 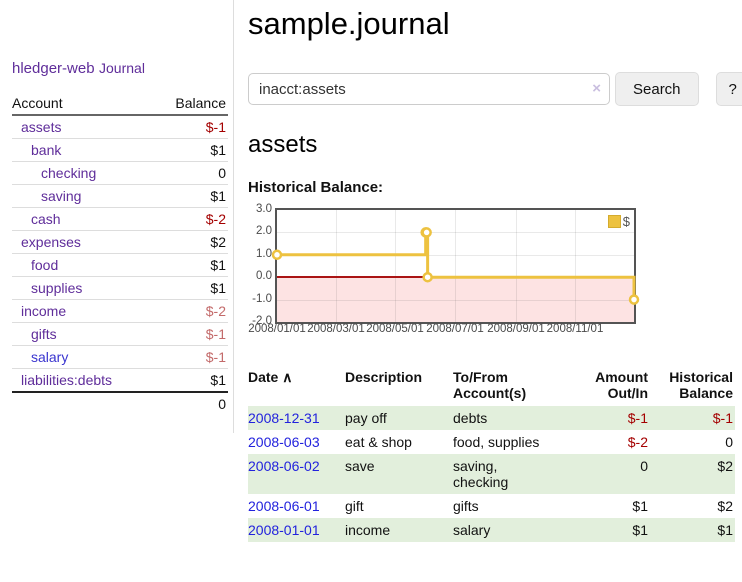 I want to click on register-row: 2008-06-01 gift gifts $1 $2, so click(x=491, y=506).